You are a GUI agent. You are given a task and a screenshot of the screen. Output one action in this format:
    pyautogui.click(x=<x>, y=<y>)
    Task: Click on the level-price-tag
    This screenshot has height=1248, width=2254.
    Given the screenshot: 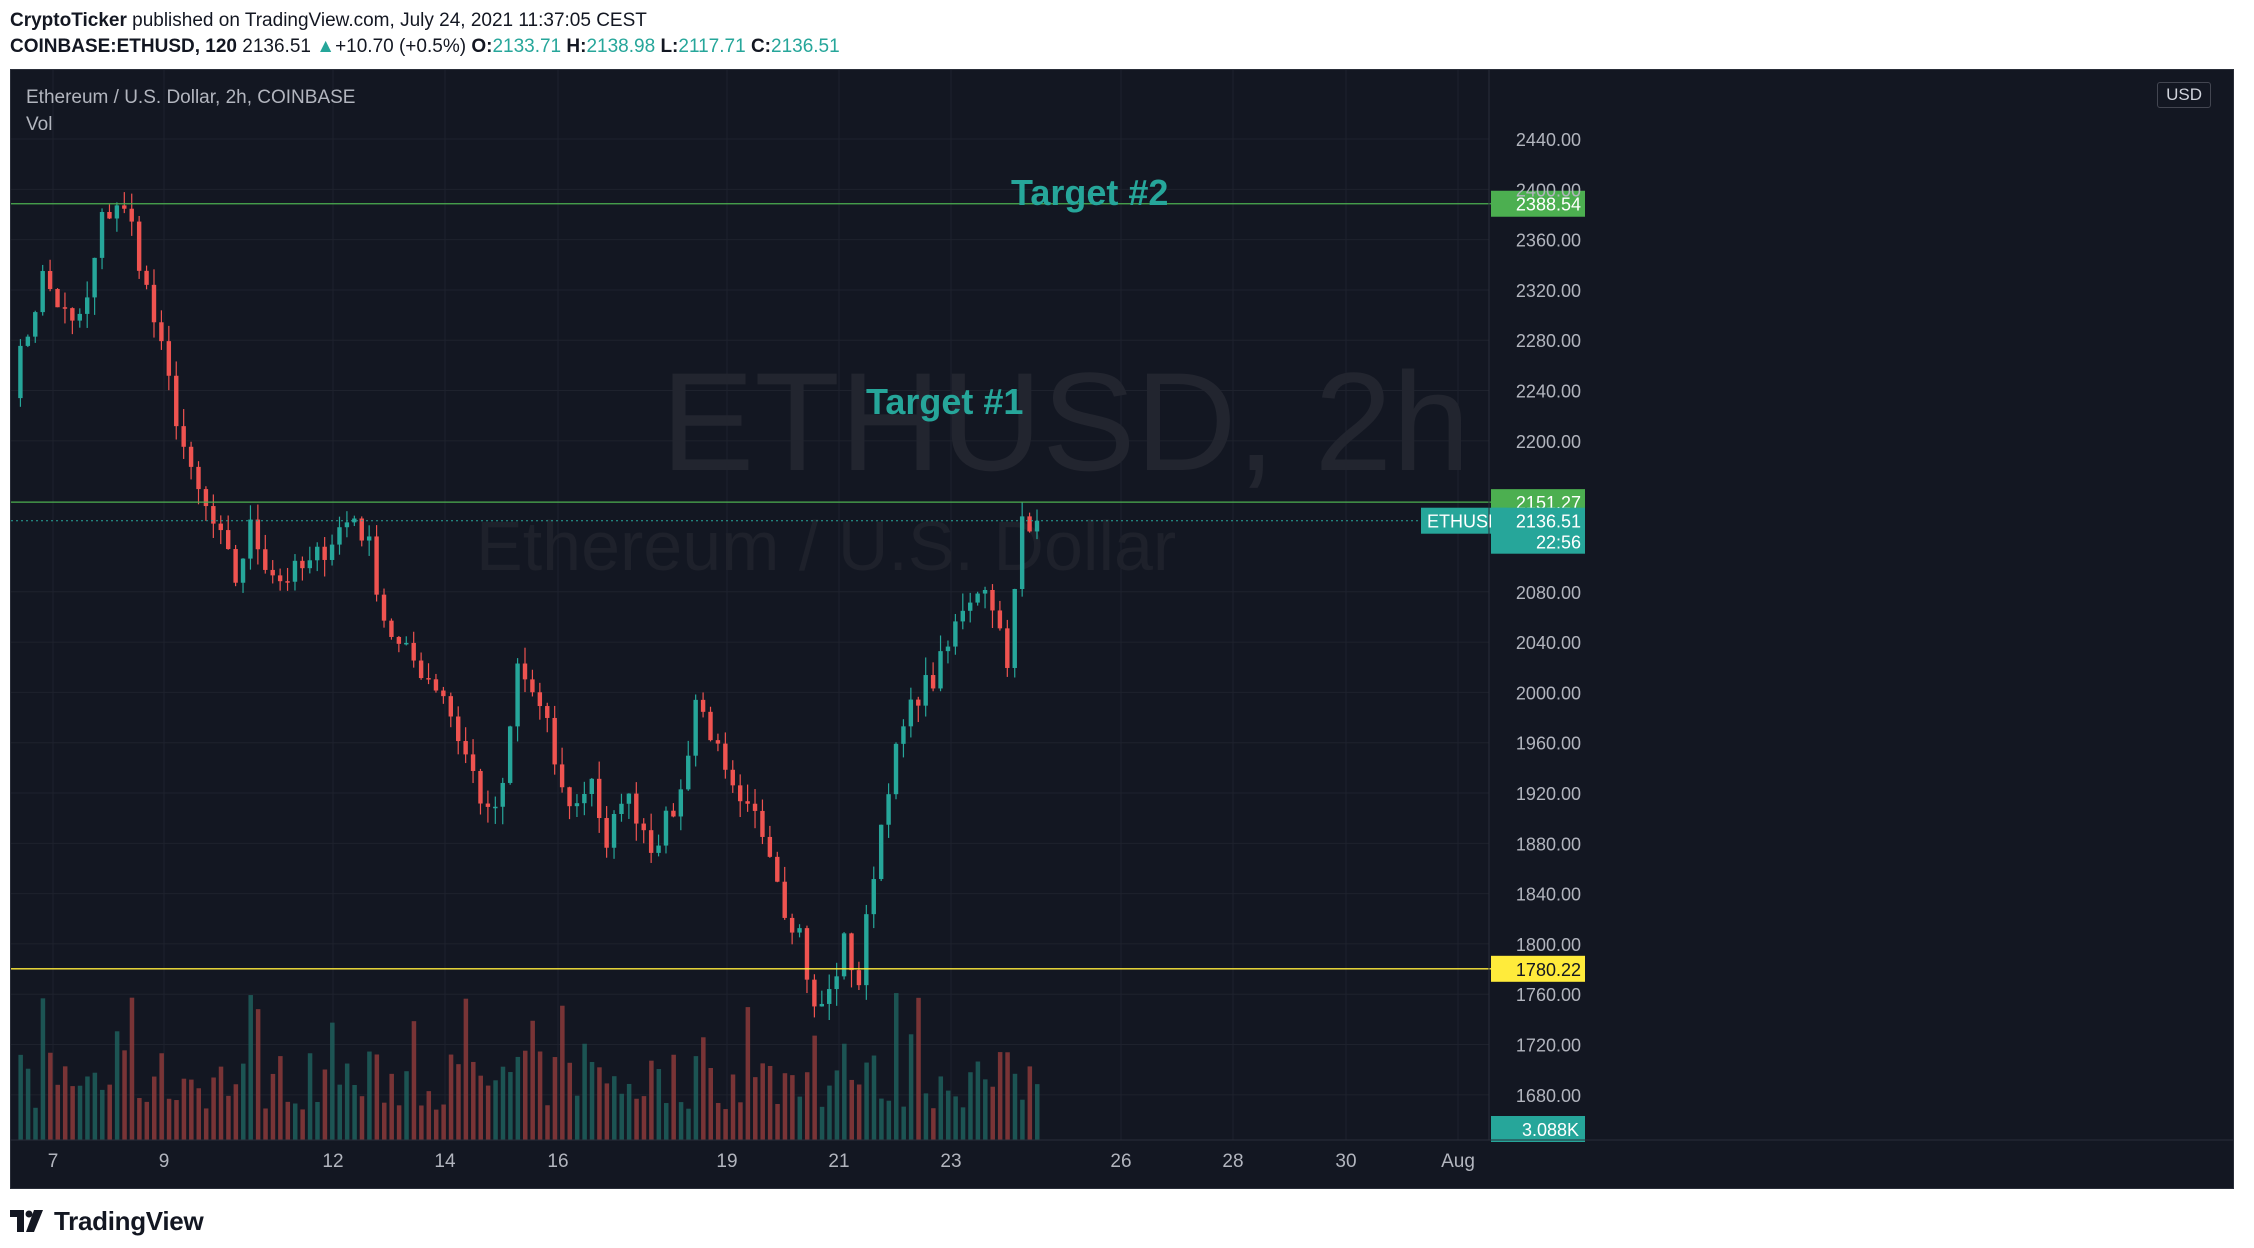 What is the action you would take?
    pyautogui.click(x=1538, y=968)
    